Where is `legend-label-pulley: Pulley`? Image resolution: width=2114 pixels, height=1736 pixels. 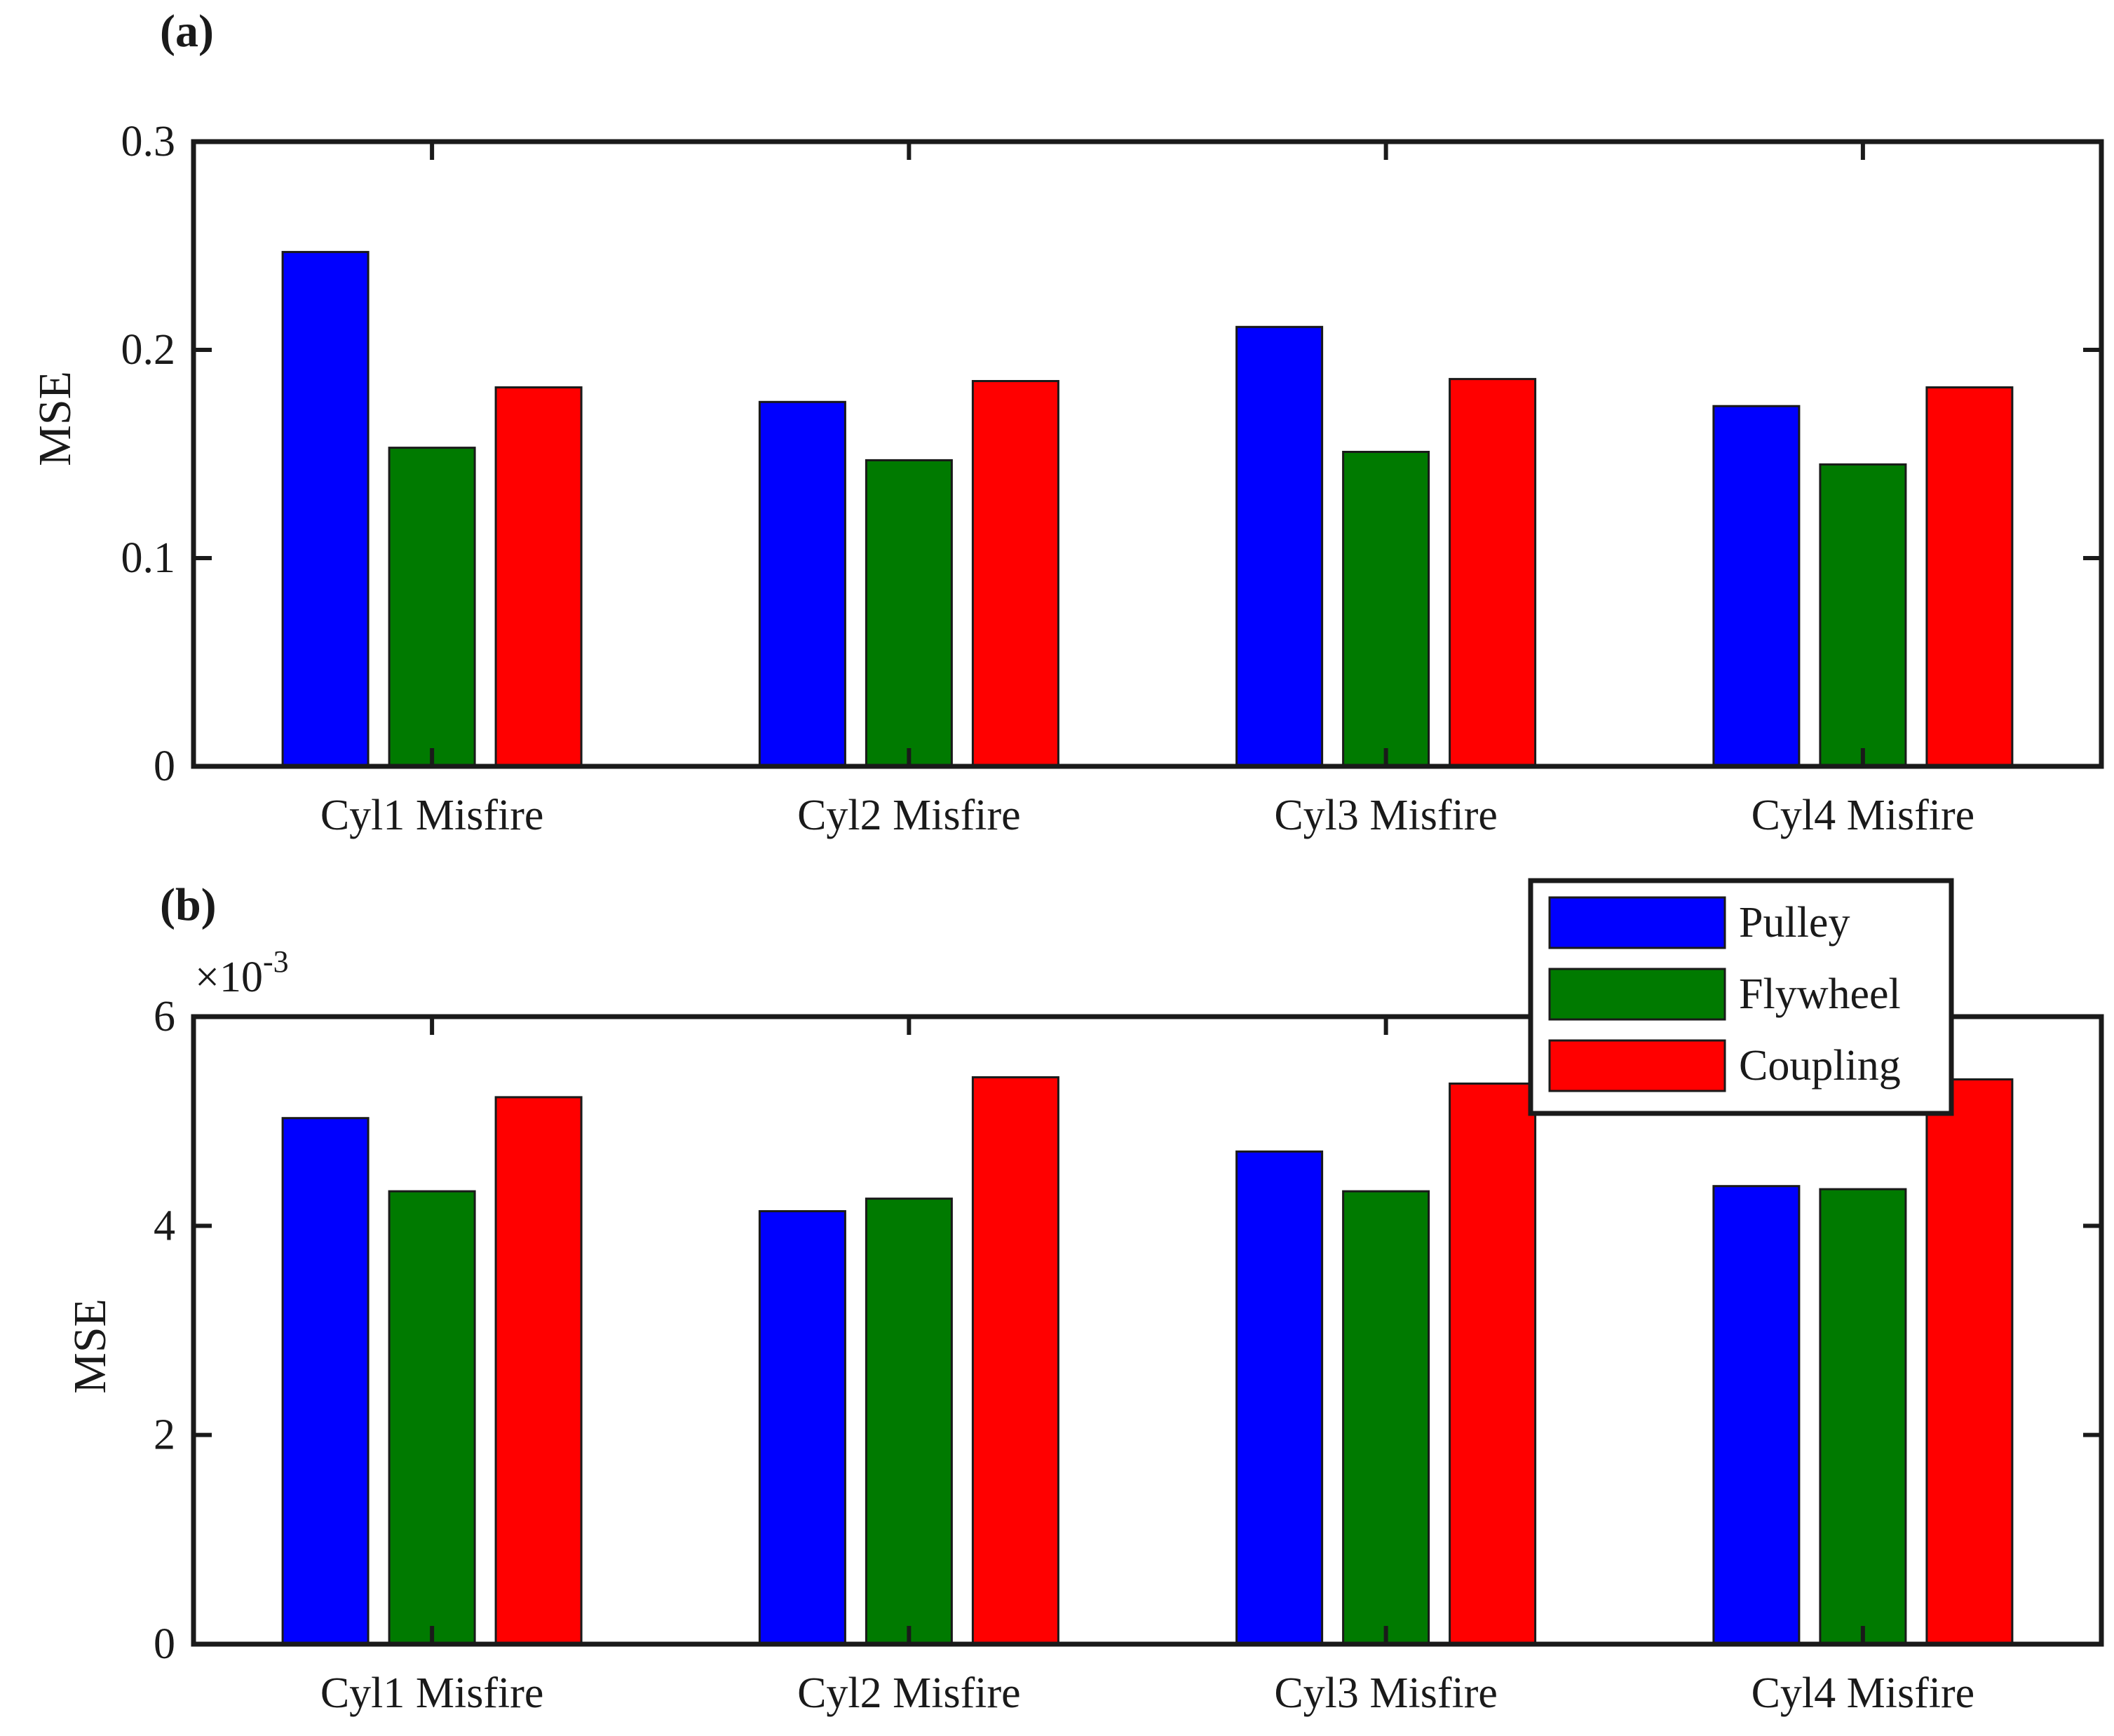 legend-label-pulley: Pulley is located at coordinates (1794, 923).